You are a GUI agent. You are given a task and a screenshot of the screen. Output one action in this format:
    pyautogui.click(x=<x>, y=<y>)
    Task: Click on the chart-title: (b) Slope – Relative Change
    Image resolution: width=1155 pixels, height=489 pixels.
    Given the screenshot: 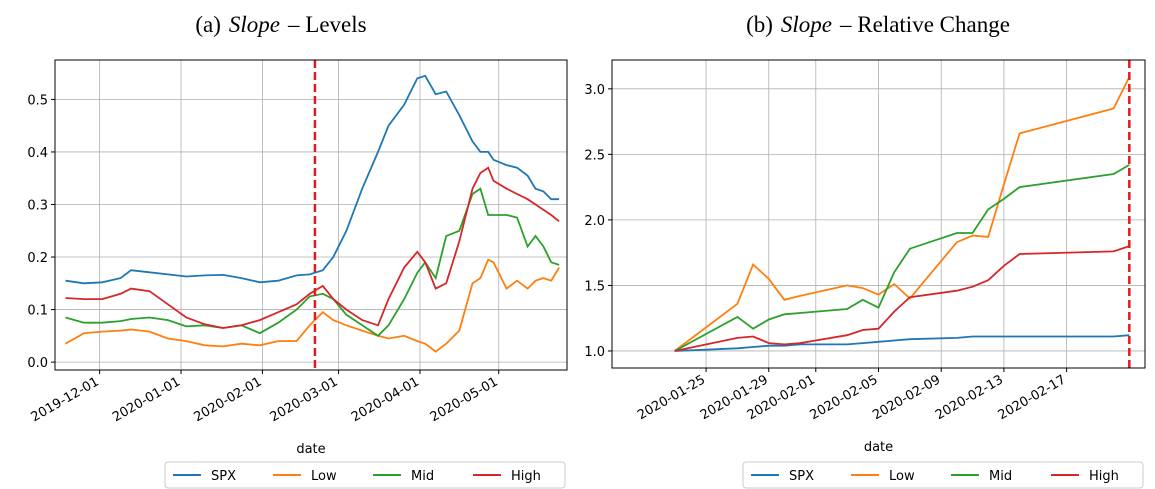 What is the action you would take?
    pyautogui.click(x=878, y=24)
    